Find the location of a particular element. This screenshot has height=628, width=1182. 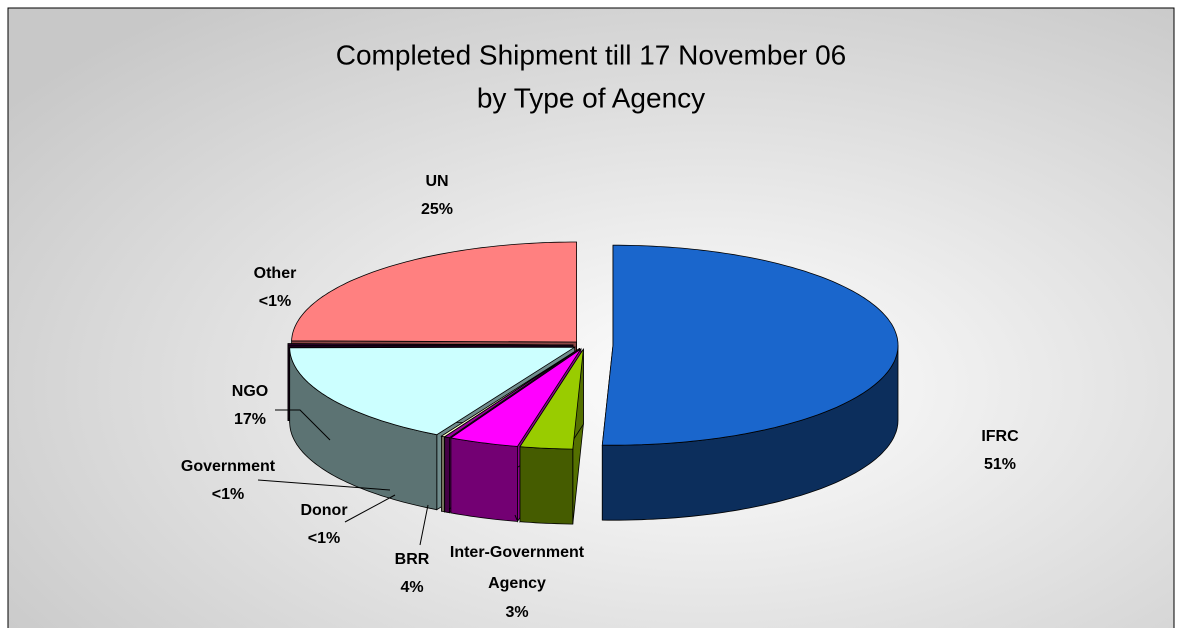

category-label: Inter-Government Agency is located at coordinates (517, 568).